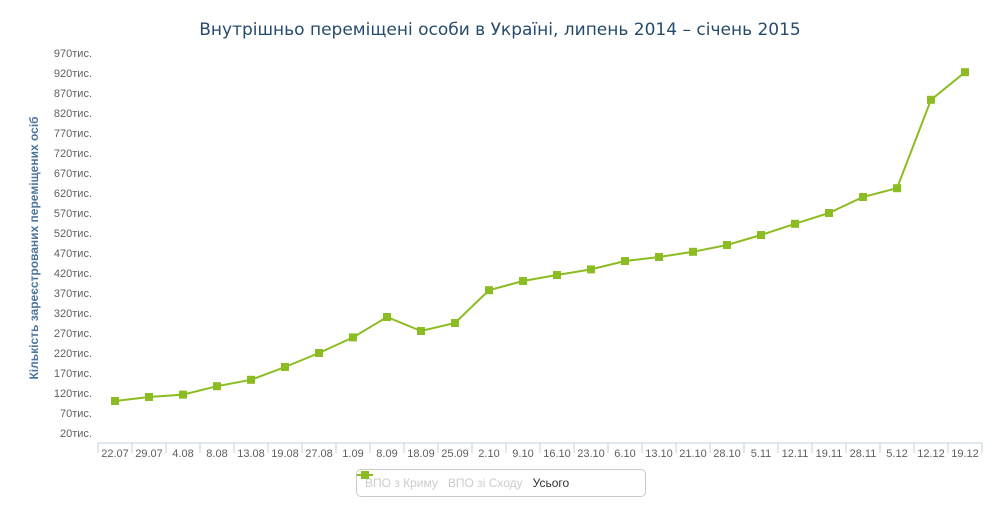 The height and width of the screenshot is (508, 1000). I want to click on x-tick-label: 13.10, so click(659, 454).